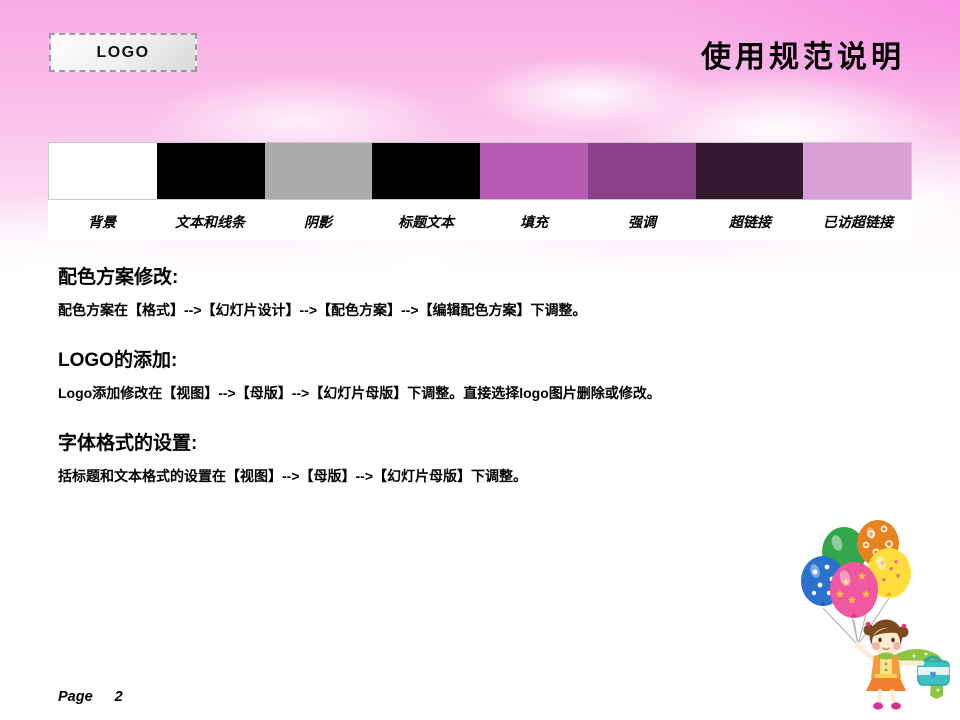 The height and width of the screenshot is (720, 960). I want to click on page-label: Page, so click(75, 697).